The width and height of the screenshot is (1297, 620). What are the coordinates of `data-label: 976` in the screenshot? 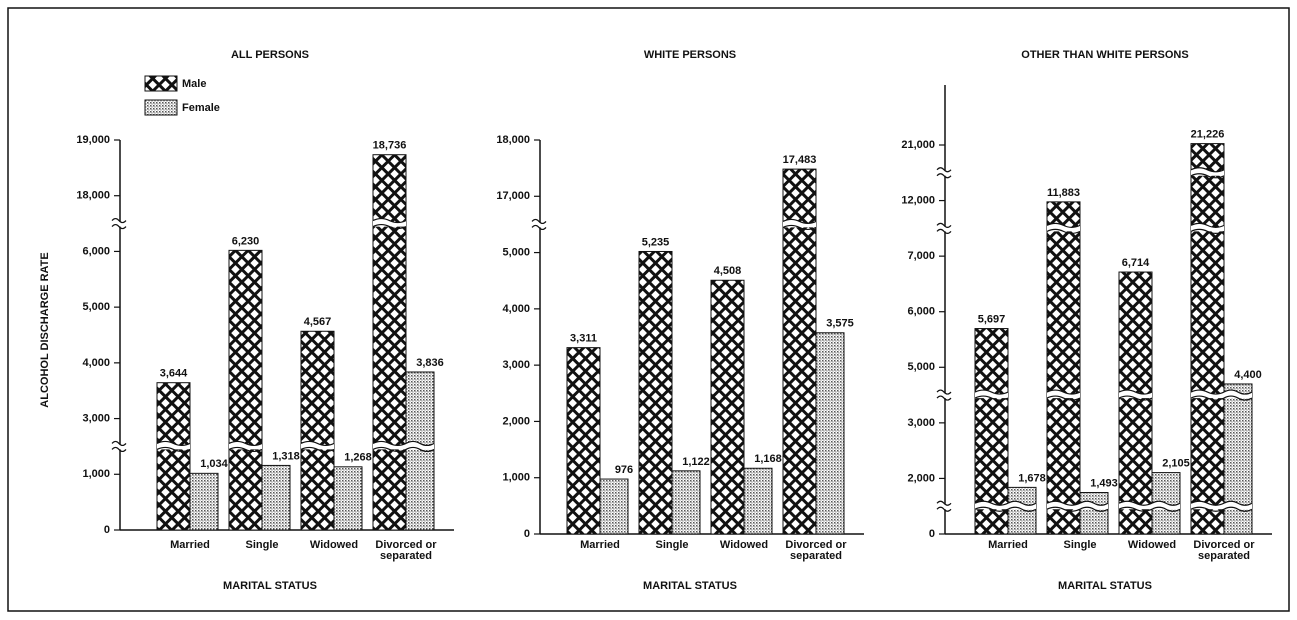 It's located at (624, 470).